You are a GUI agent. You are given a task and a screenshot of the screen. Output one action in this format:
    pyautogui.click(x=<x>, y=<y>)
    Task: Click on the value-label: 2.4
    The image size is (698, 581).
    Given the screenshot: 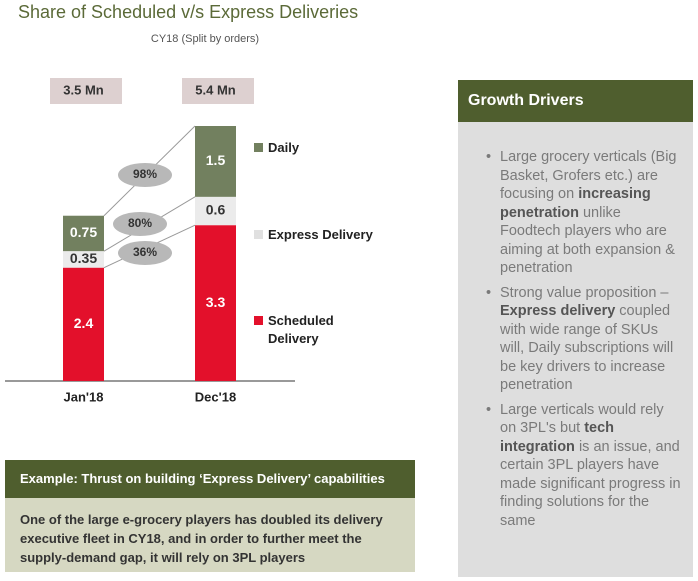 What is the action you would take?
    pyautogui.click(x=84, y=323)
    